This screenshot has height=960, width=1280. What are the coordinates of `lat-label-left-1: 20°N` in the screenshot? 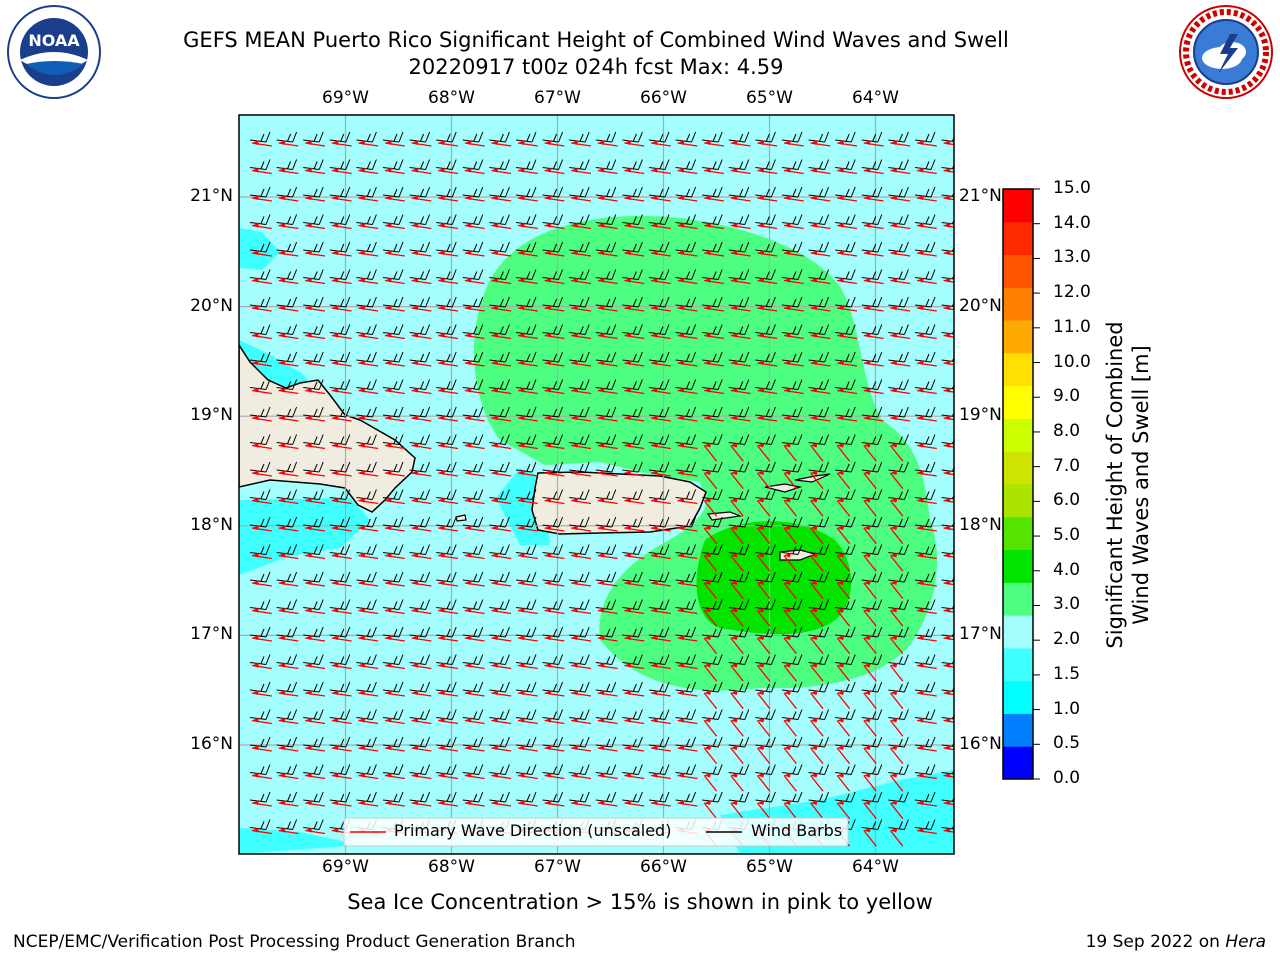 It's located at (211, 305).